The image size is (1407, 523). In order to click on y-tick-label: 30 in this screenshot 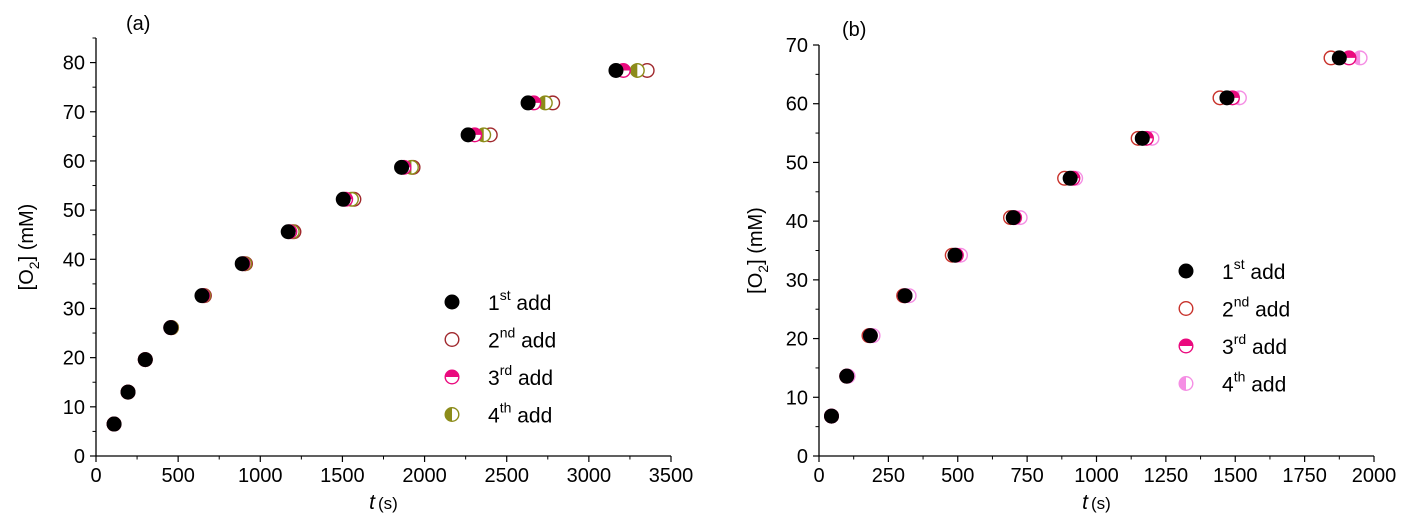, I will do `click(74, 309)`.